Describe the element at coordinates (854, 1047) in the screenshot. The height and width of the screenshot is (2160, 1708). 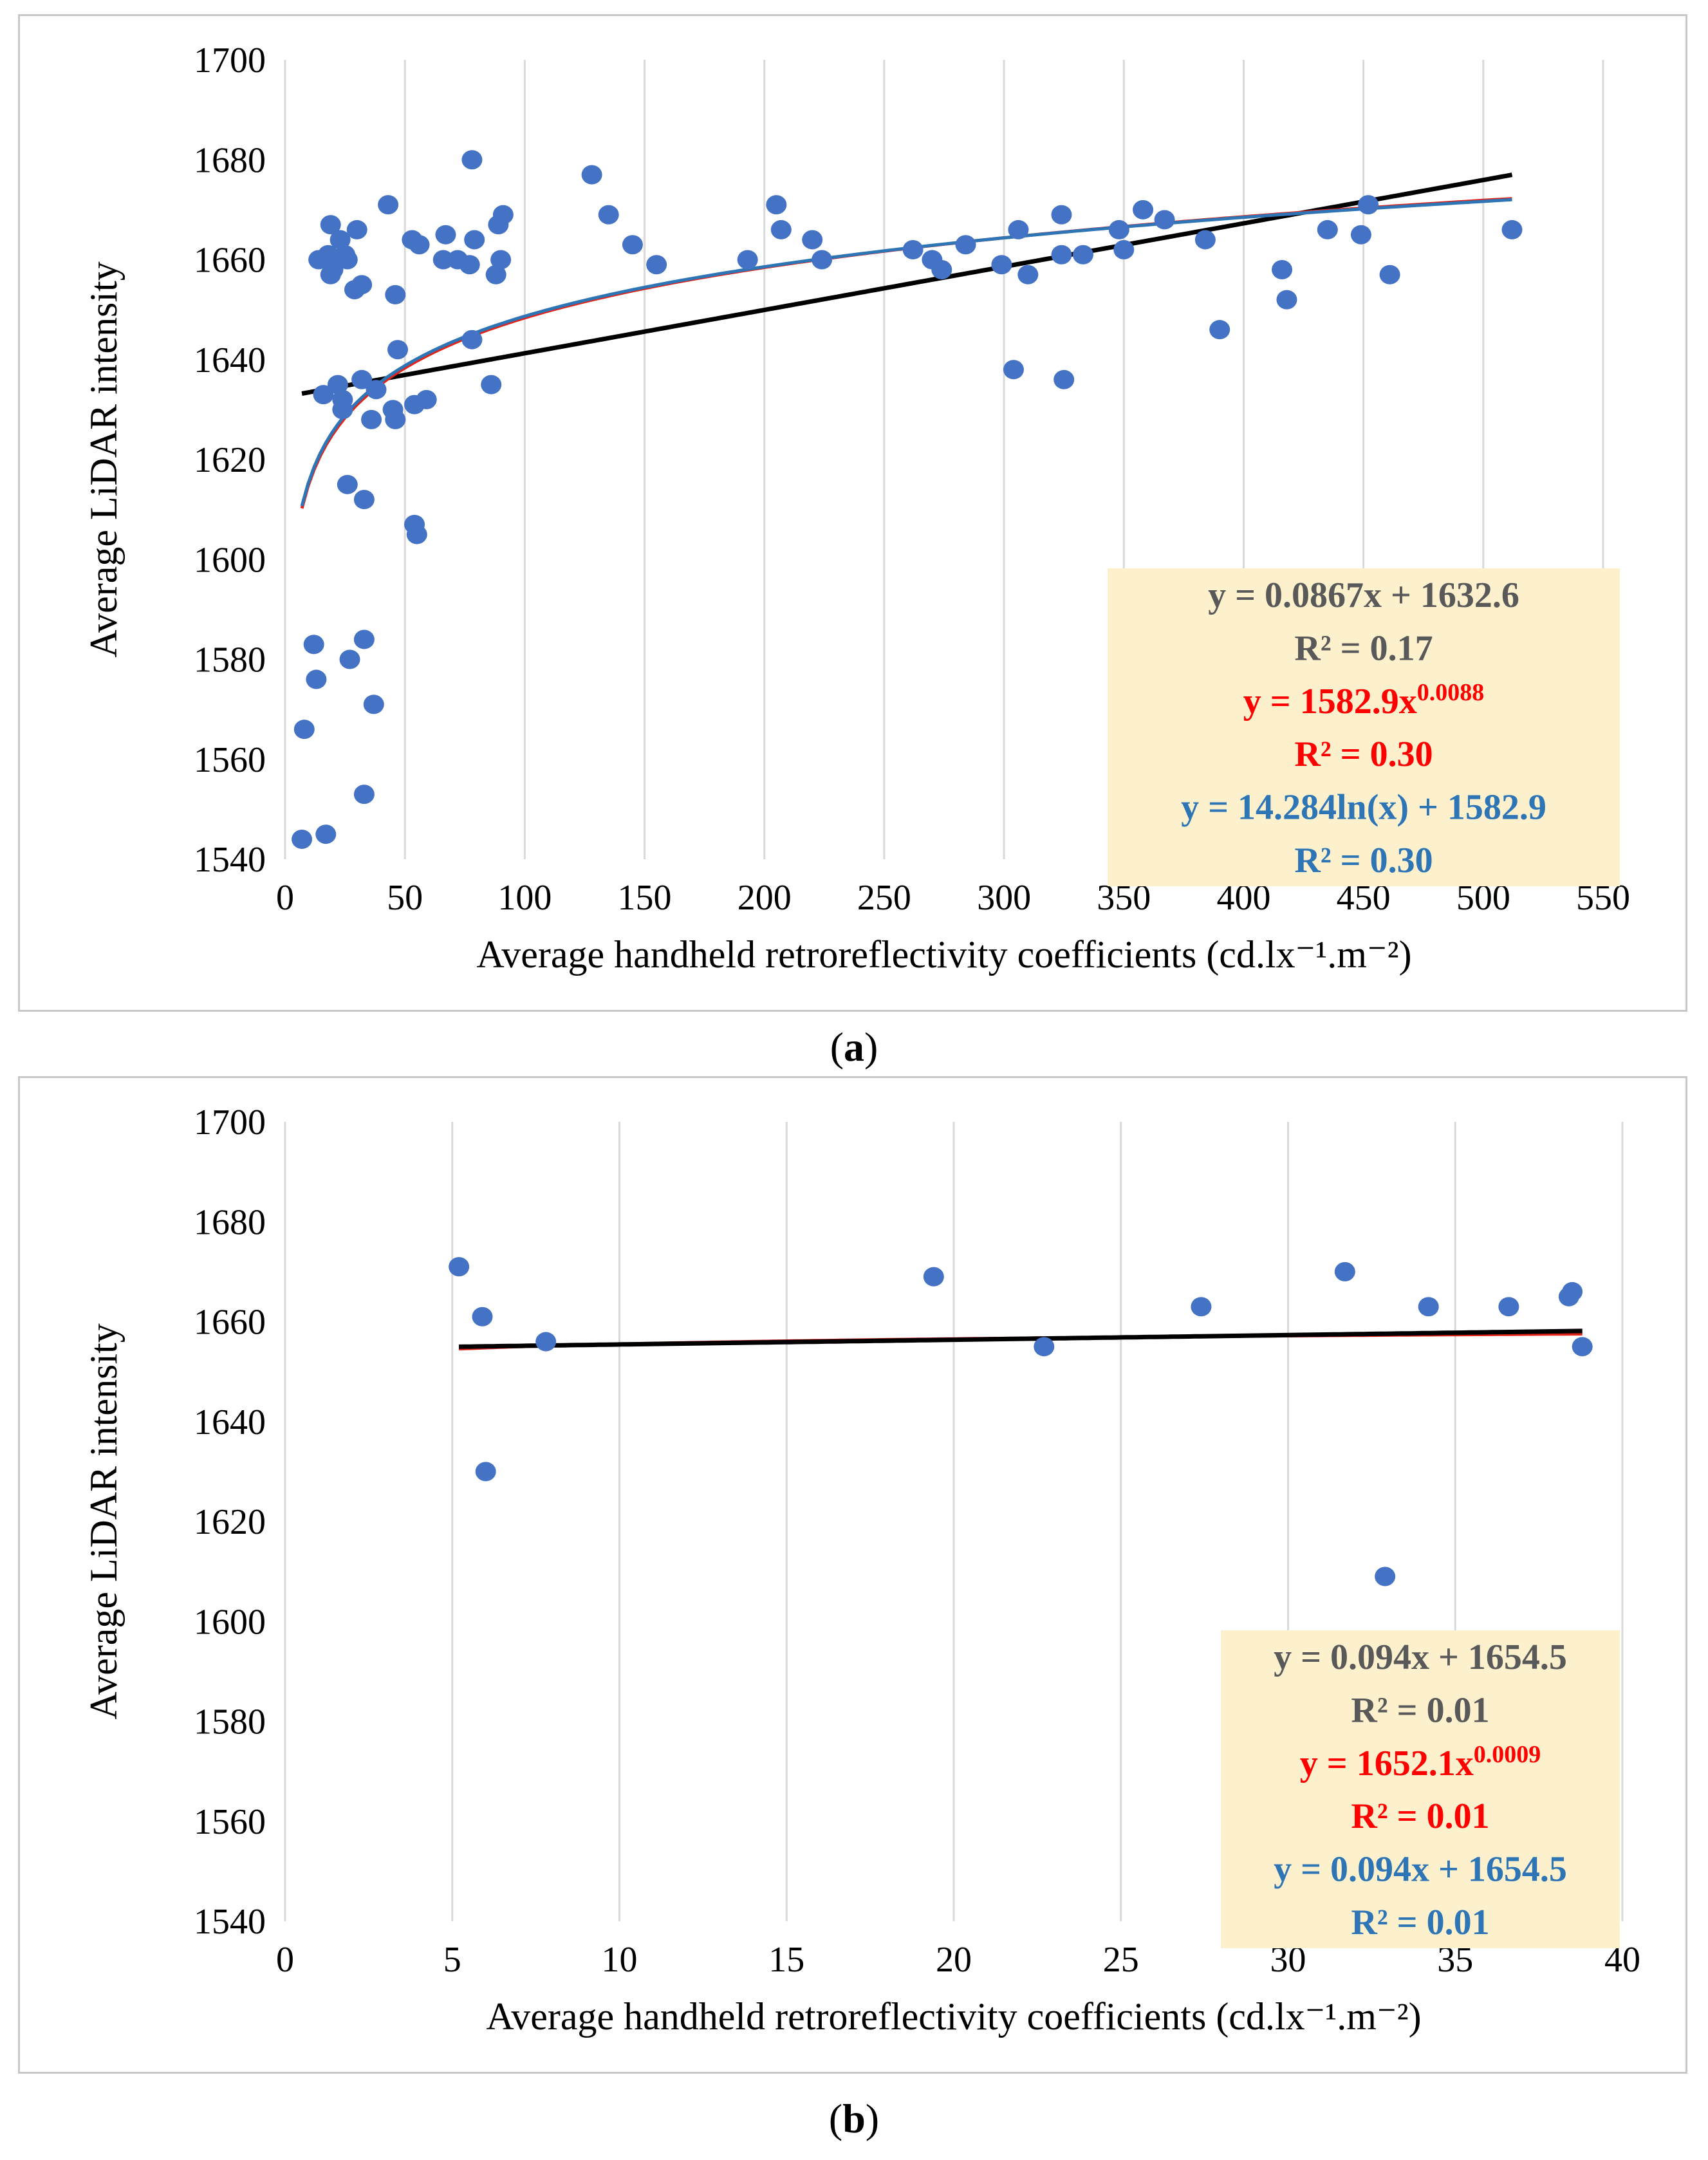
I see `caption-a: (a)` at that location.